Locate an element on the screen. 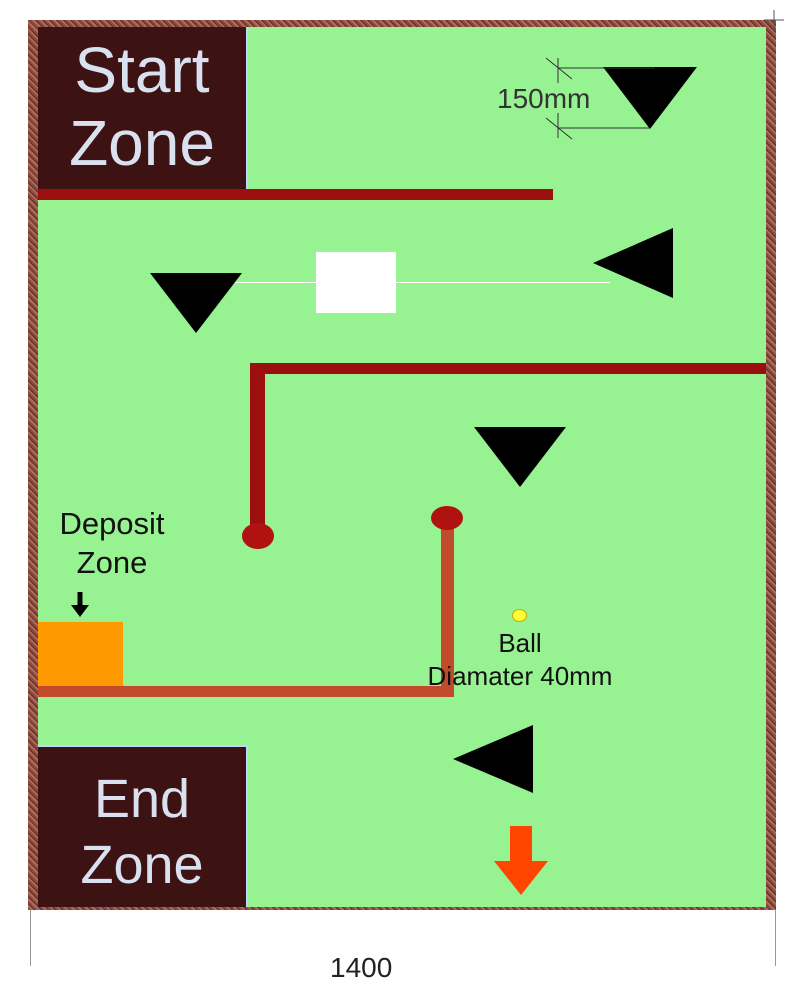 The height and width of the screenshot is (984, 788). start-zone-label-line2: Zone is located at coordinates (142, 143).